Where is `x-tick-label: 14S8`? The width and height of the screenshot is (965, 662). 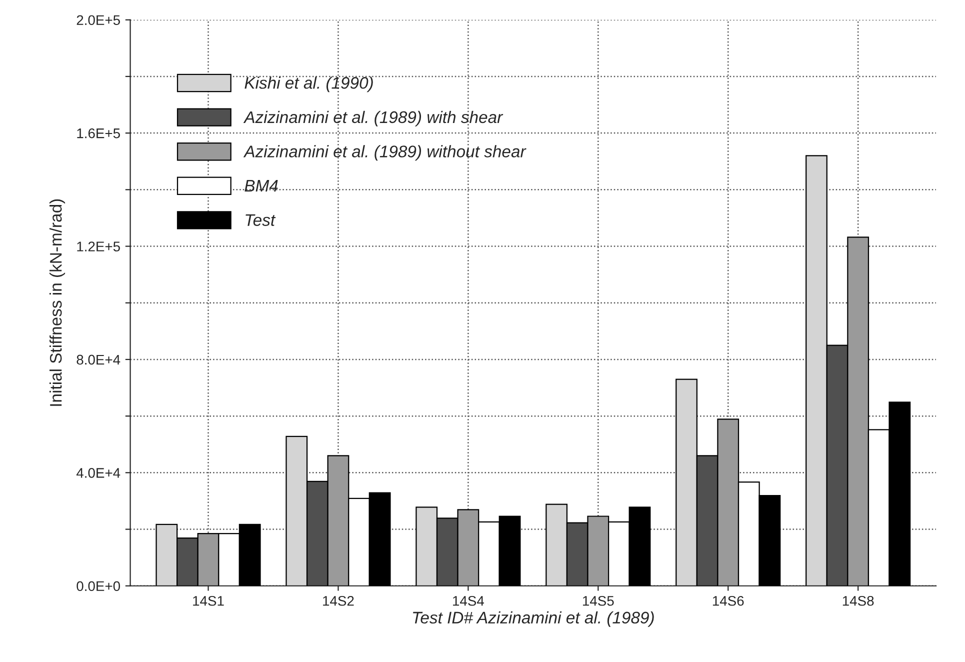
x-tick-label: 14S8 is located at coordinates (858, 601).